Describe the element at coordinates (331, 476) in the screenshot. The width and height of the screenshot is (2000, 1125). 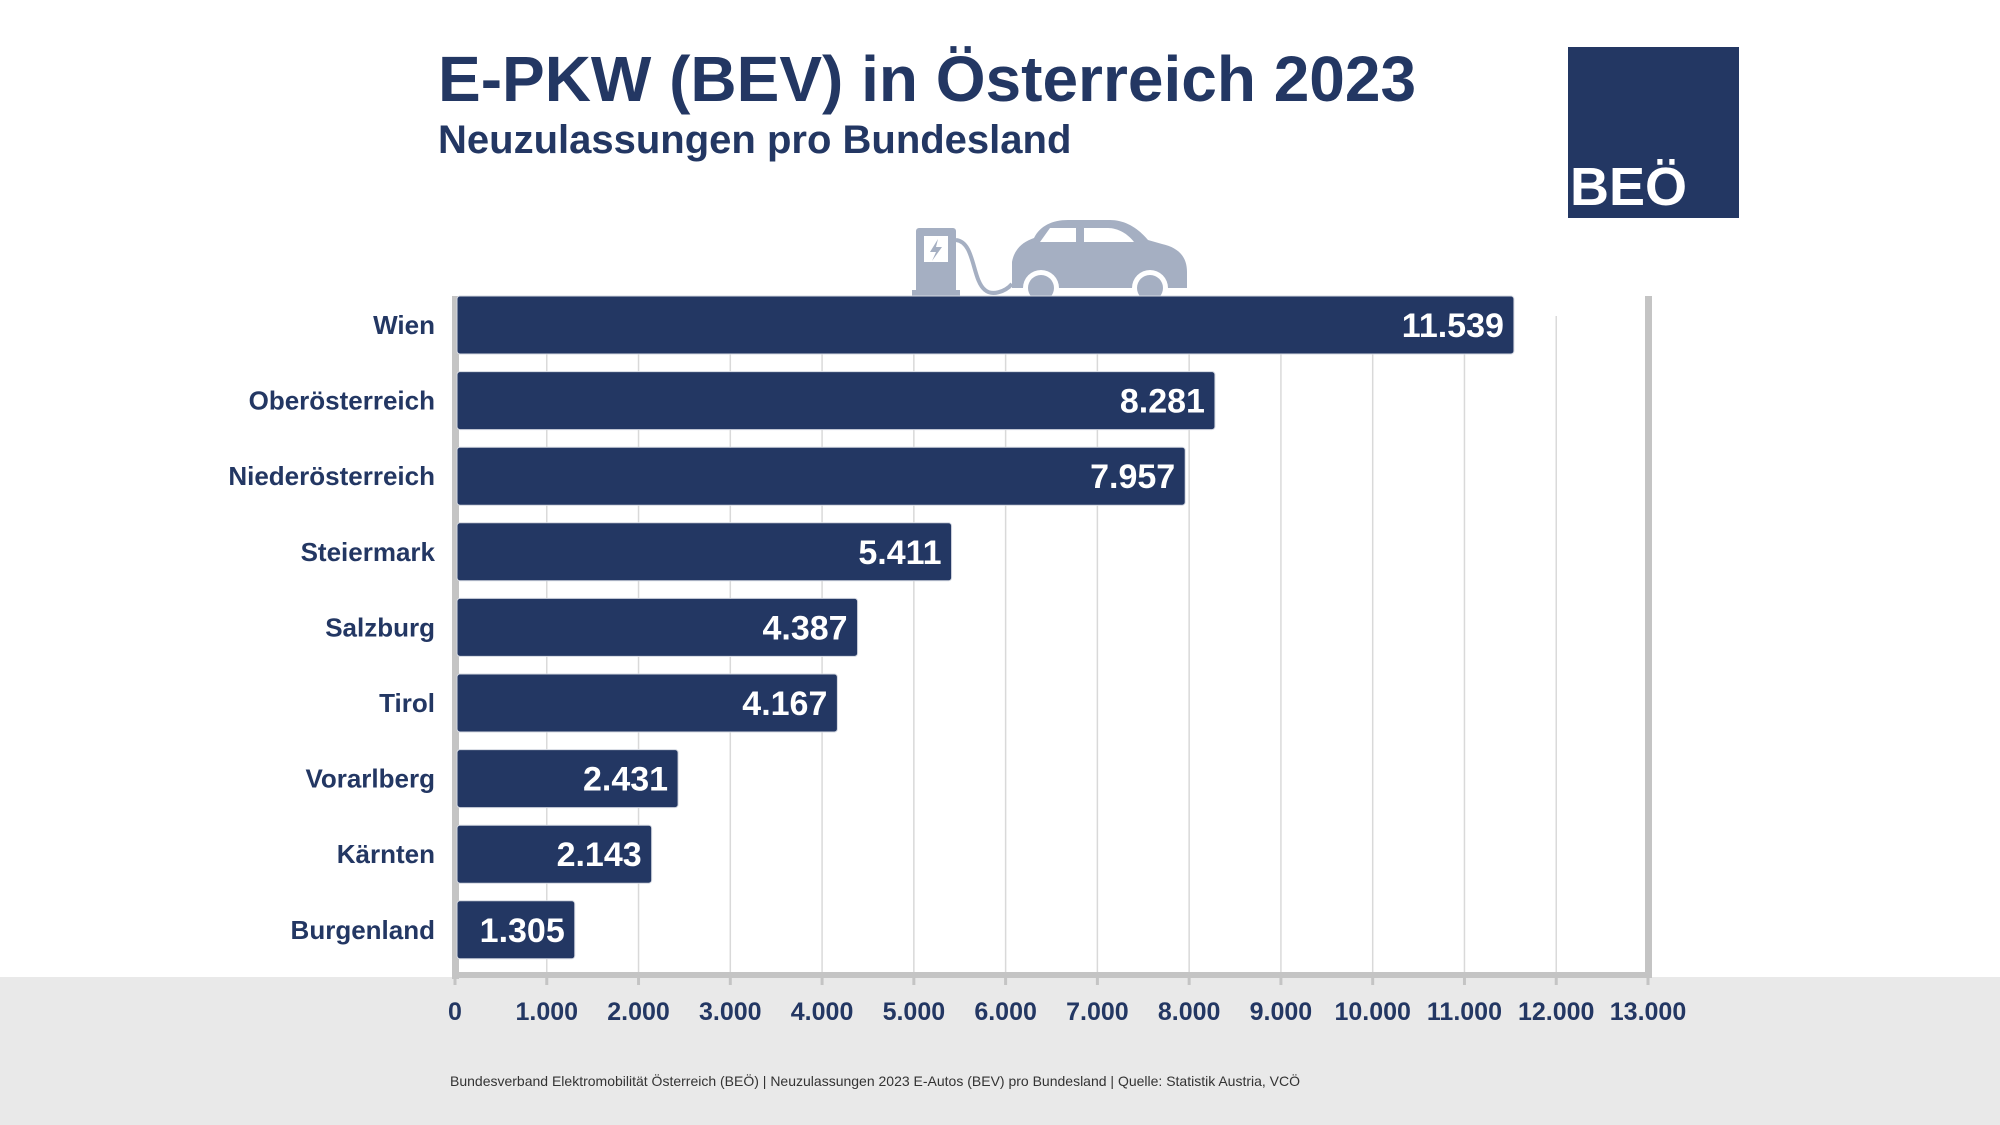
I see `category-label: Niederösterreich` at that location.